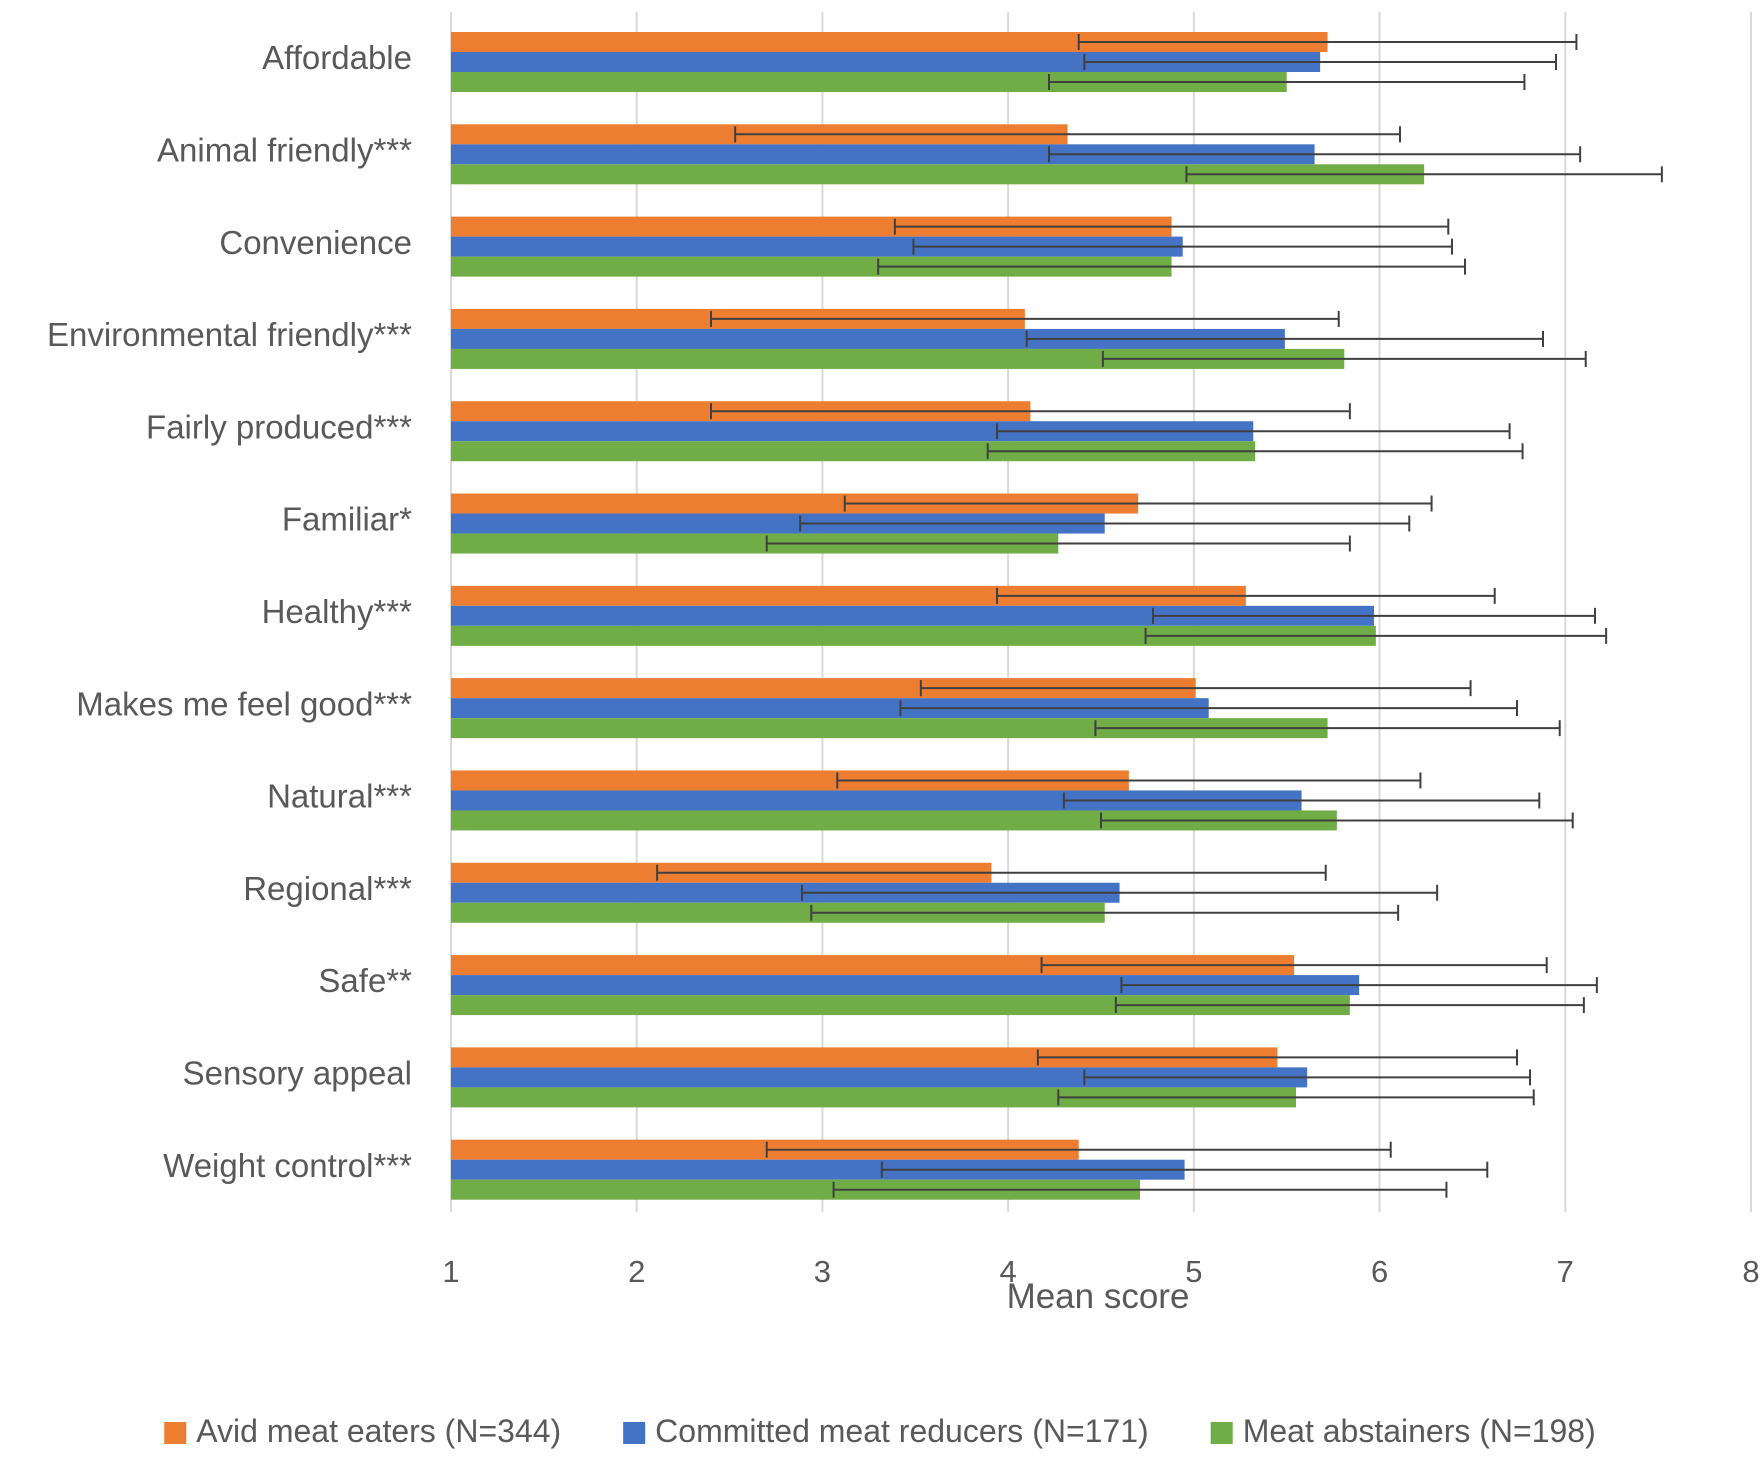 This screenshot has width=1760, height=1463. What do you see at coordinates (450, 1271) in the screenshot?
I see `x-tick-label: 1` at bounding box center [450, 1271].